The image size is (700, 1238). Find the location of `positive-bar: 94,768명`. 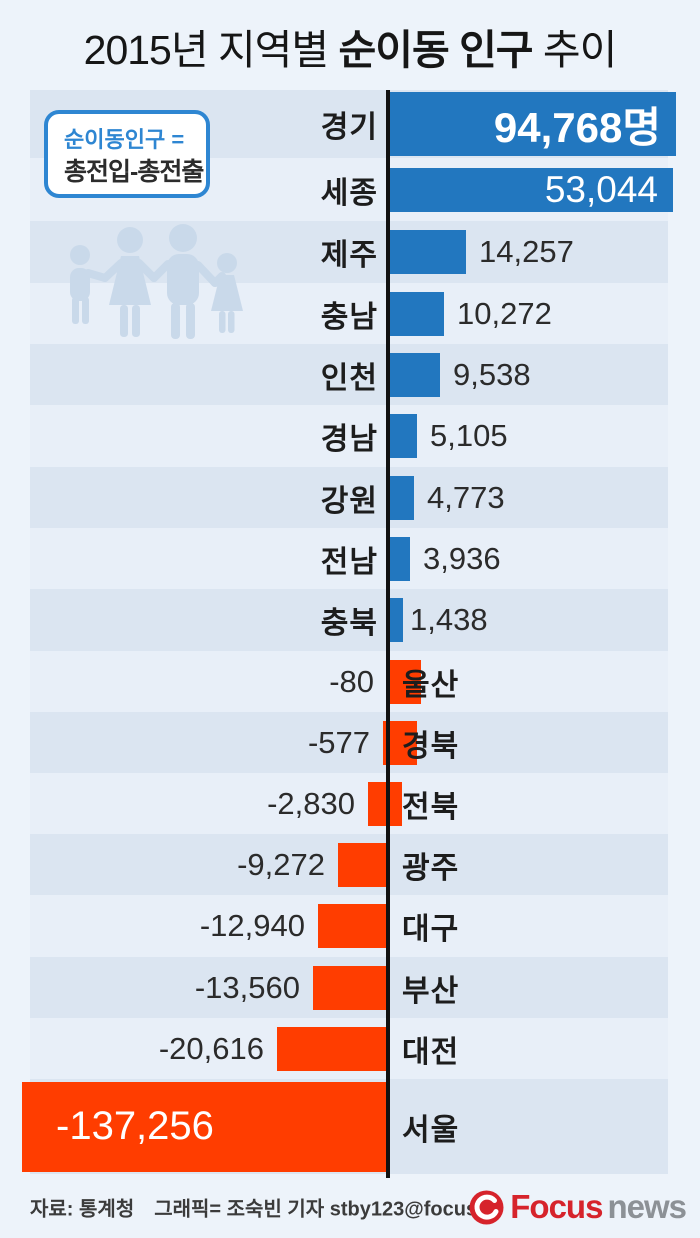

positive-bar: 94,768명 is located at coordinates (532, 124).